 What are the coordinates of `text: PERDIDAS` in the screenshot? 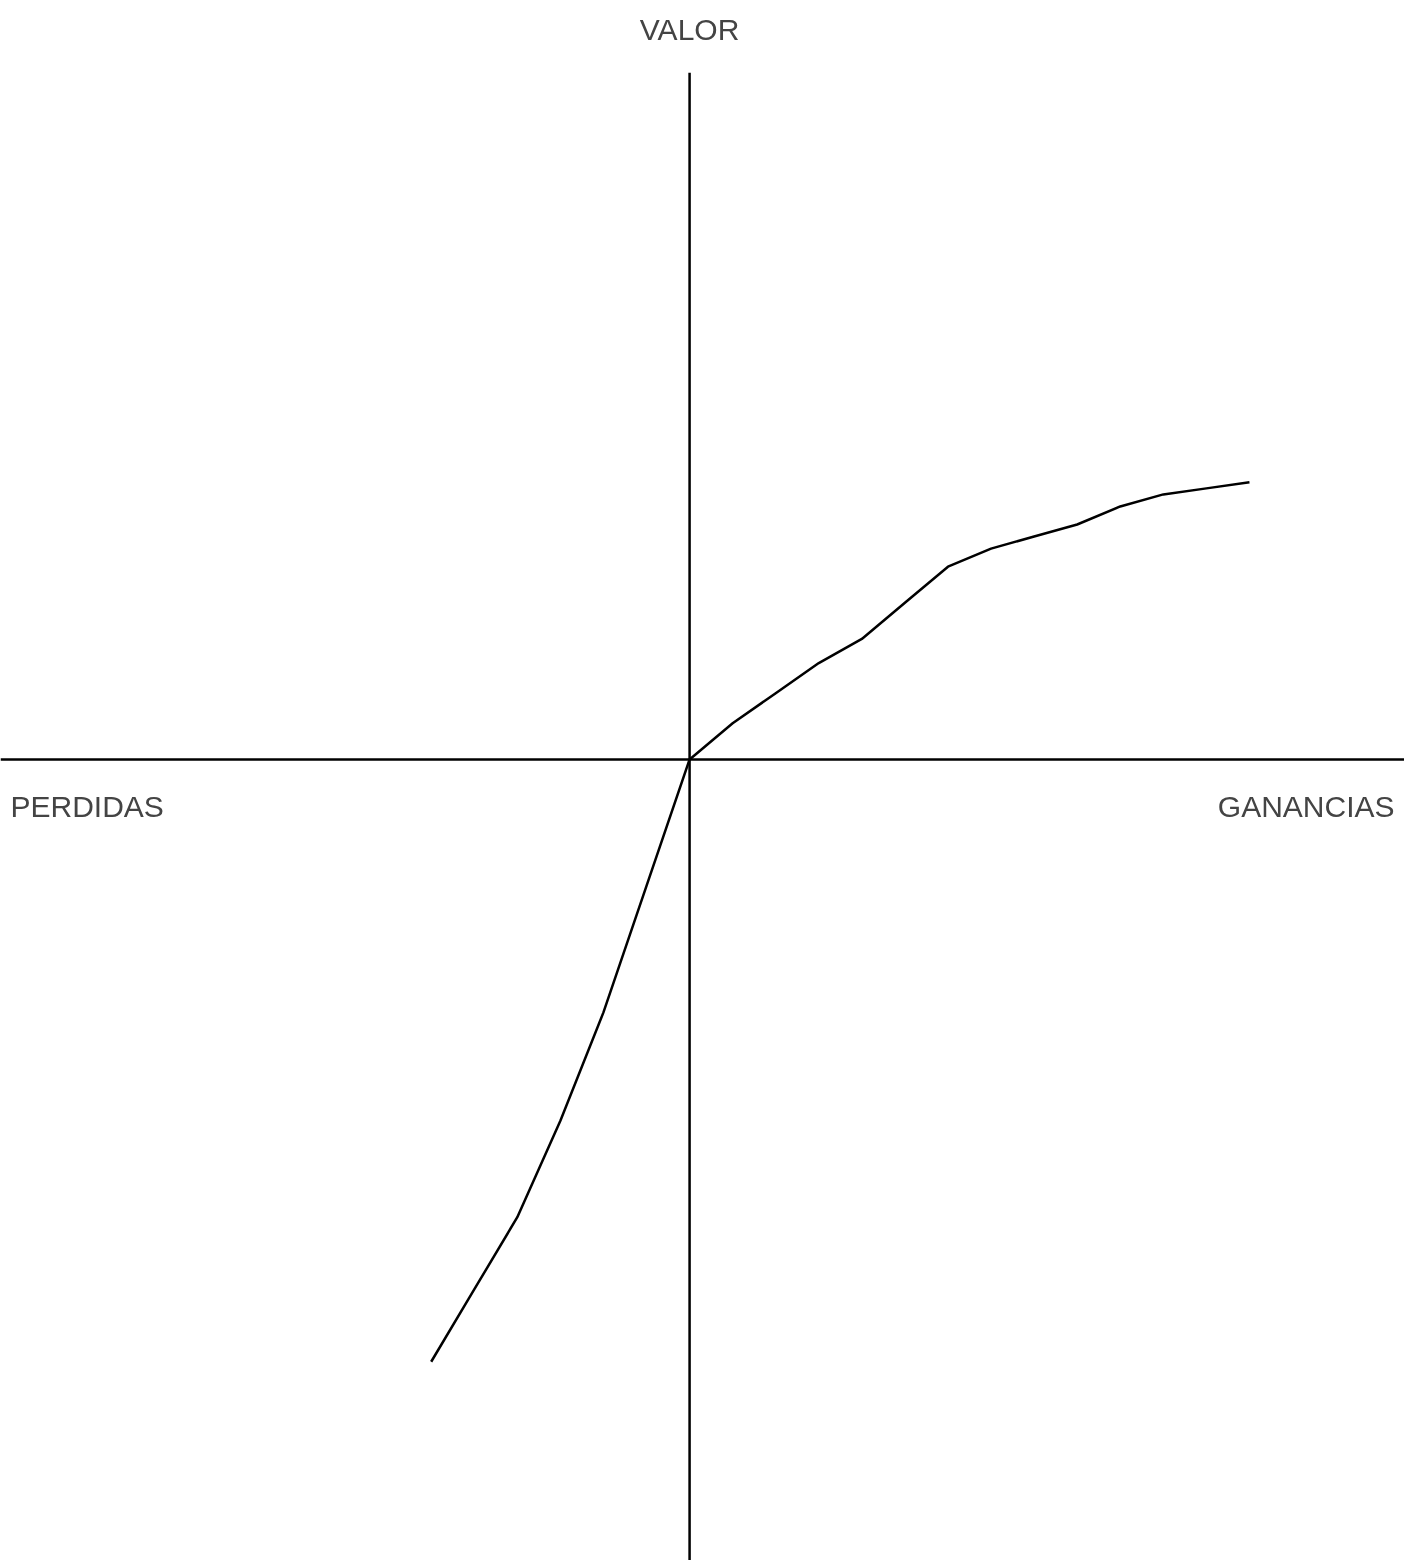 It's located at (87, 806).